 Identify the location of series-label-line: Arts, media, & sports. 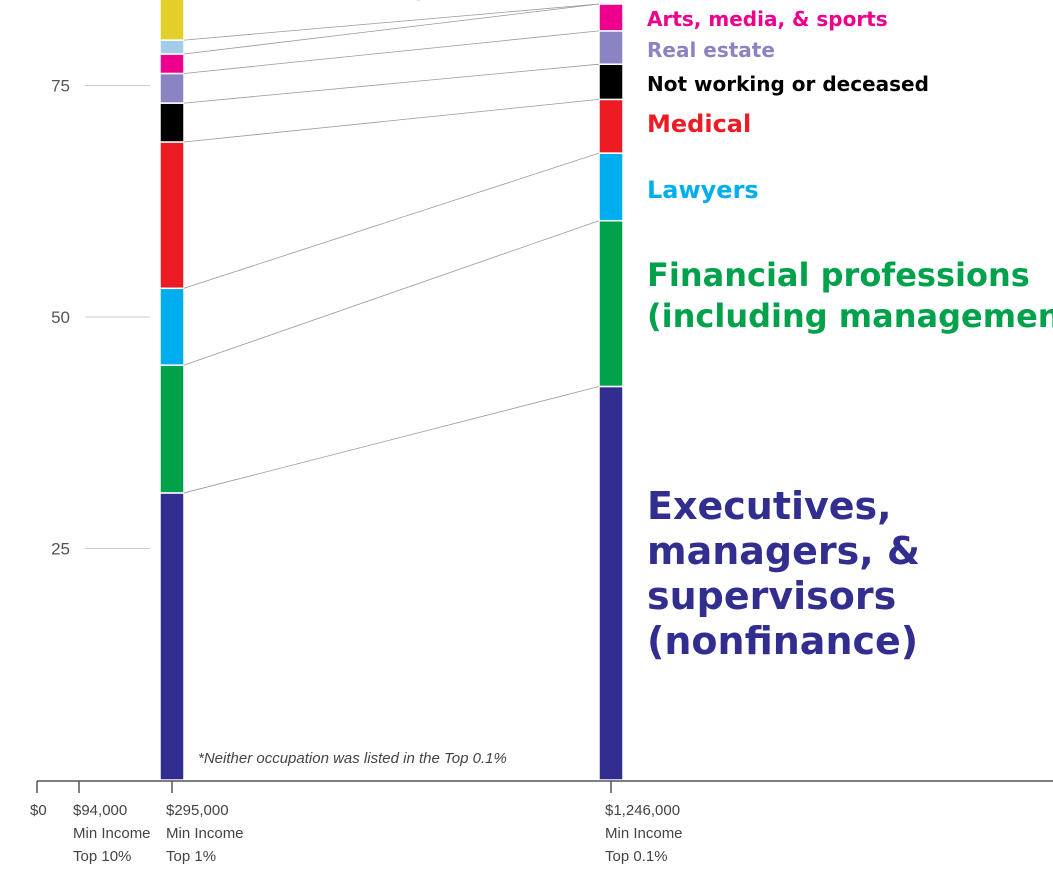
(767, 19).